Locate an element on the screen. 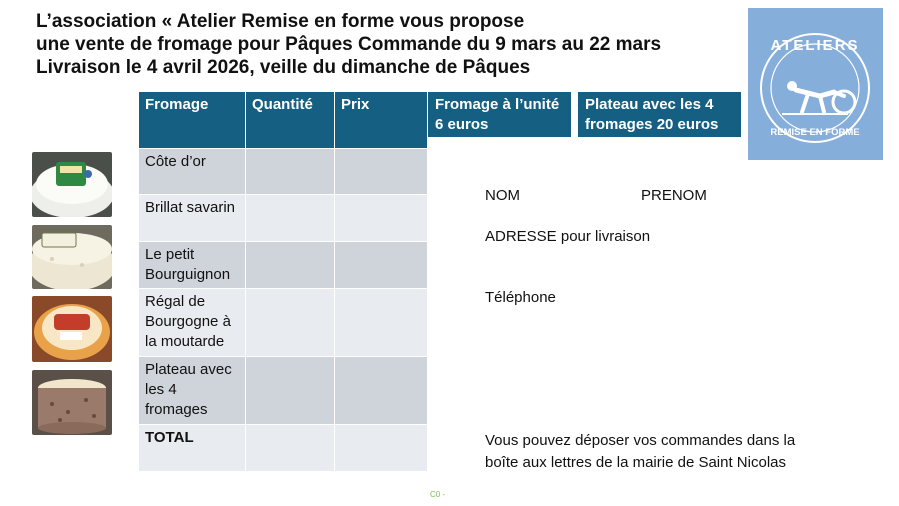  header-quantite: Quantité is located at coordinates (290, 120).